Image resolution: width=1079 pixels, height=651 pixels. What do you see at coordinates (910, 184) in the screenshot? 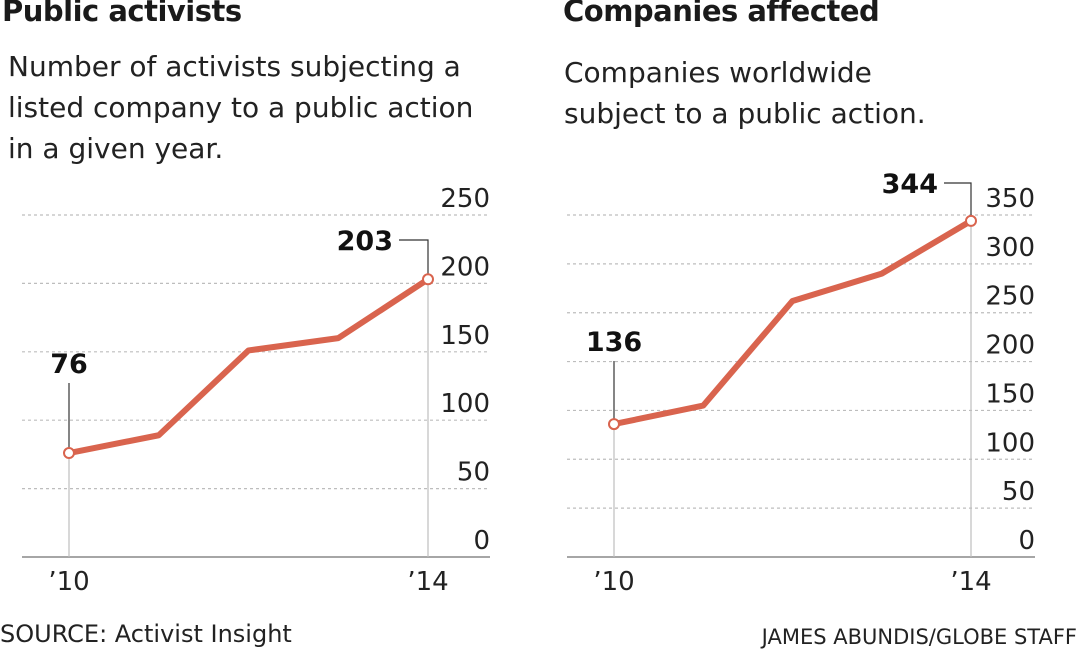
I see `data-label: 344` at bounding box center [910, 184].